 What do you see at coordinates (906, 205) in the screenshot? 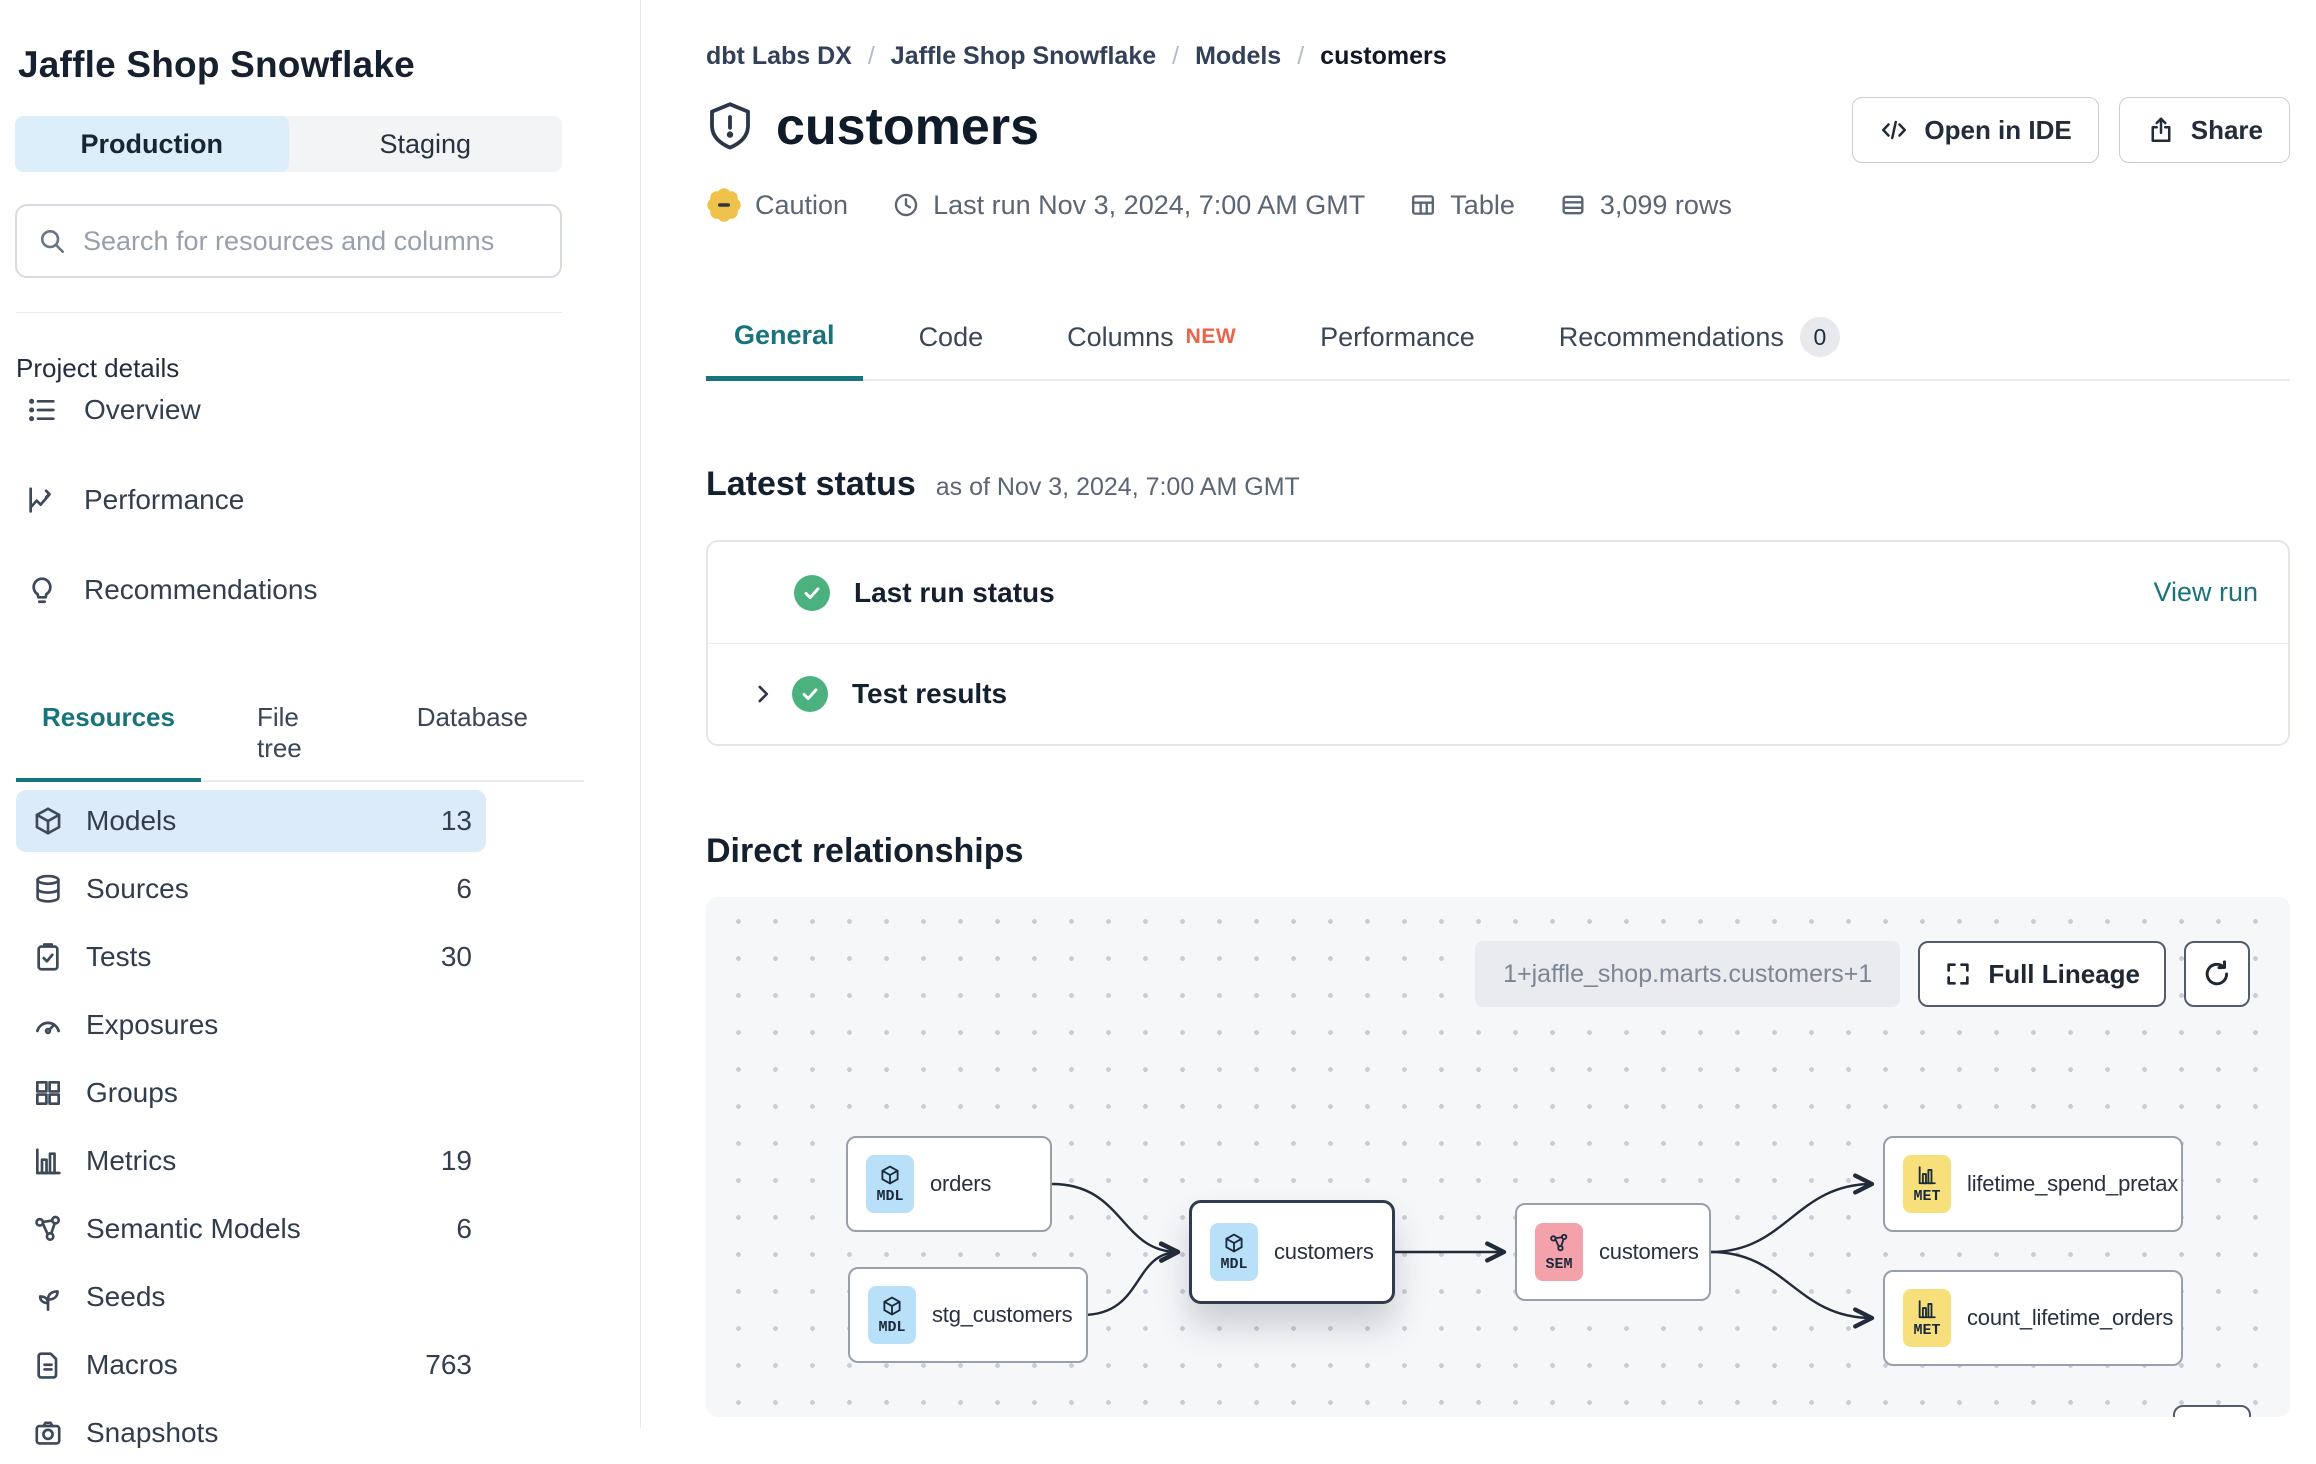
I see `clock-icon` at bounding box center [906, 205].